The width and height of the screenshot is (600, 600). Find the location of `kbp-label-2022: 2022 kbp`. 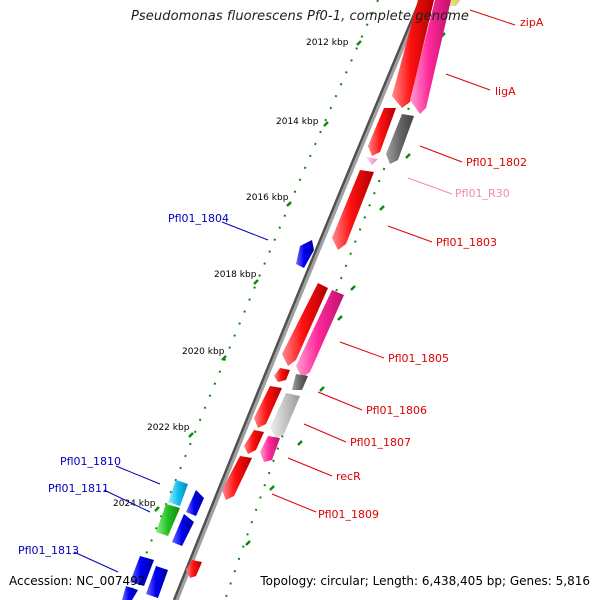

kbp-label-2022: 2022 kbp is located at coordinates (168, 428).